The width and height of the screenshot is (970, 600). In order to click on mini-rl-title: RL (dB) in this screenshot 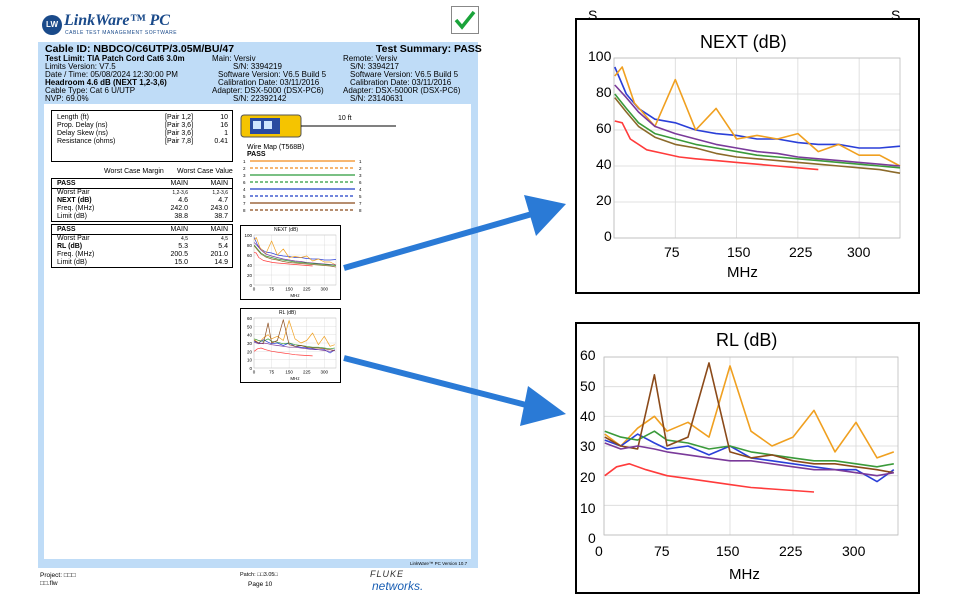, I will do `click(288, 313)`.